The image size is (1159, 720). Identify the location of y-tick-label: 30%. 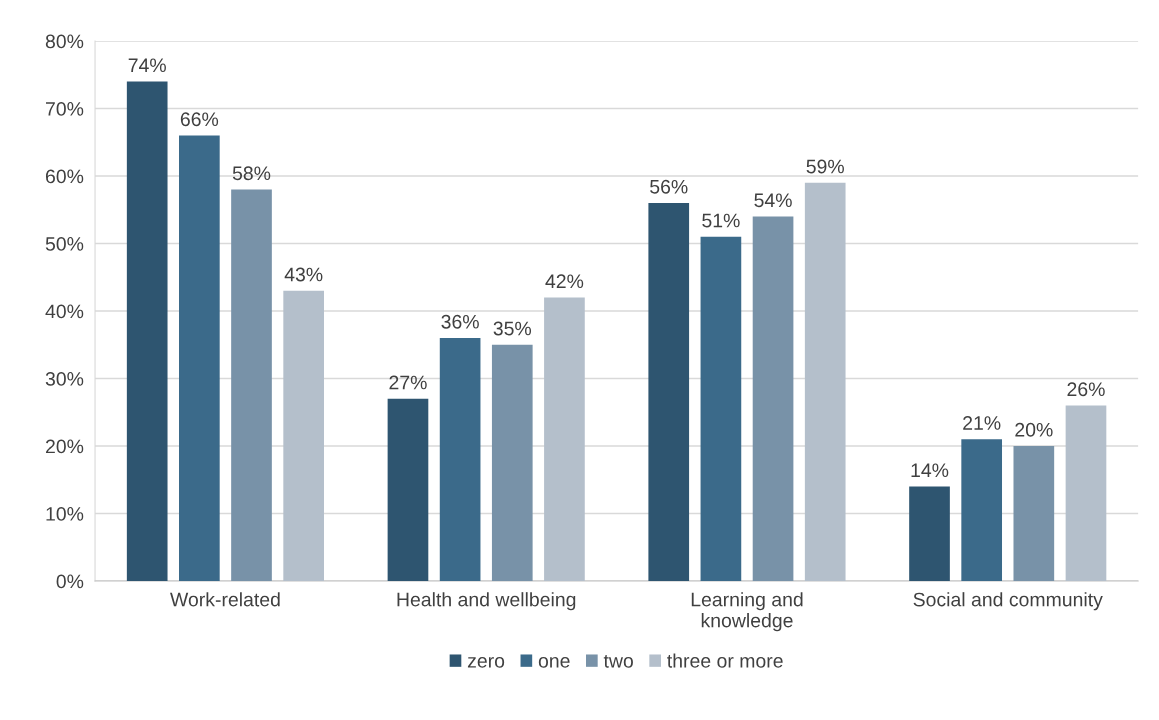
(64, 379).